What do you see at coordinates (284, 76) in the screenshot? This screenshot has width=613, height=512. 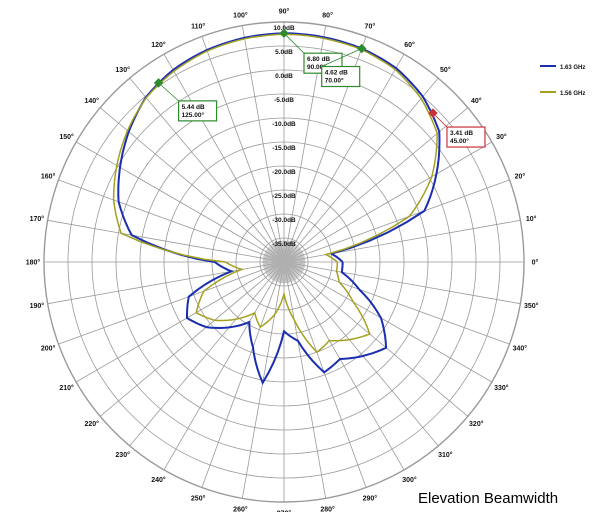 I see `radial-tick-label: 0.0dB` at bounding box center [284, 76].